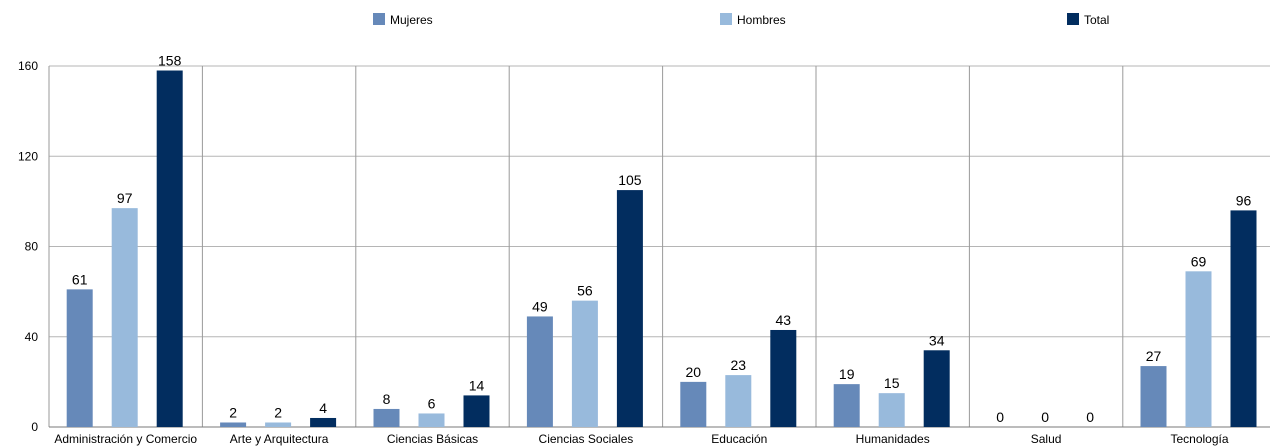  Describe the element at coordinates (34, 427) in the screenshot. I see `y-tick-label: 0` at that location.